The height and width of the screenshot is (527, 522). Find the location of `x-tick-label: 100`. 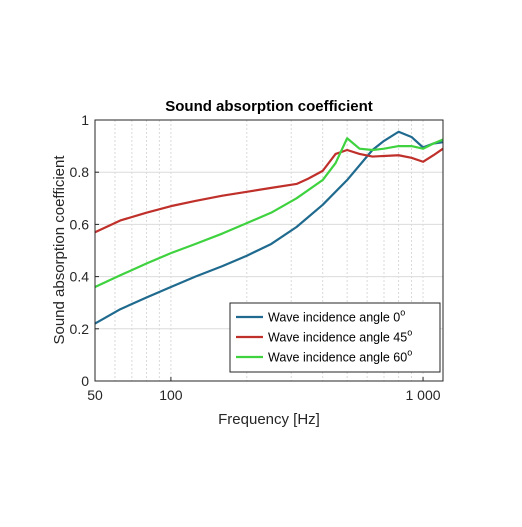

x-tick-label: 100 is located at coordinates (171, 395).